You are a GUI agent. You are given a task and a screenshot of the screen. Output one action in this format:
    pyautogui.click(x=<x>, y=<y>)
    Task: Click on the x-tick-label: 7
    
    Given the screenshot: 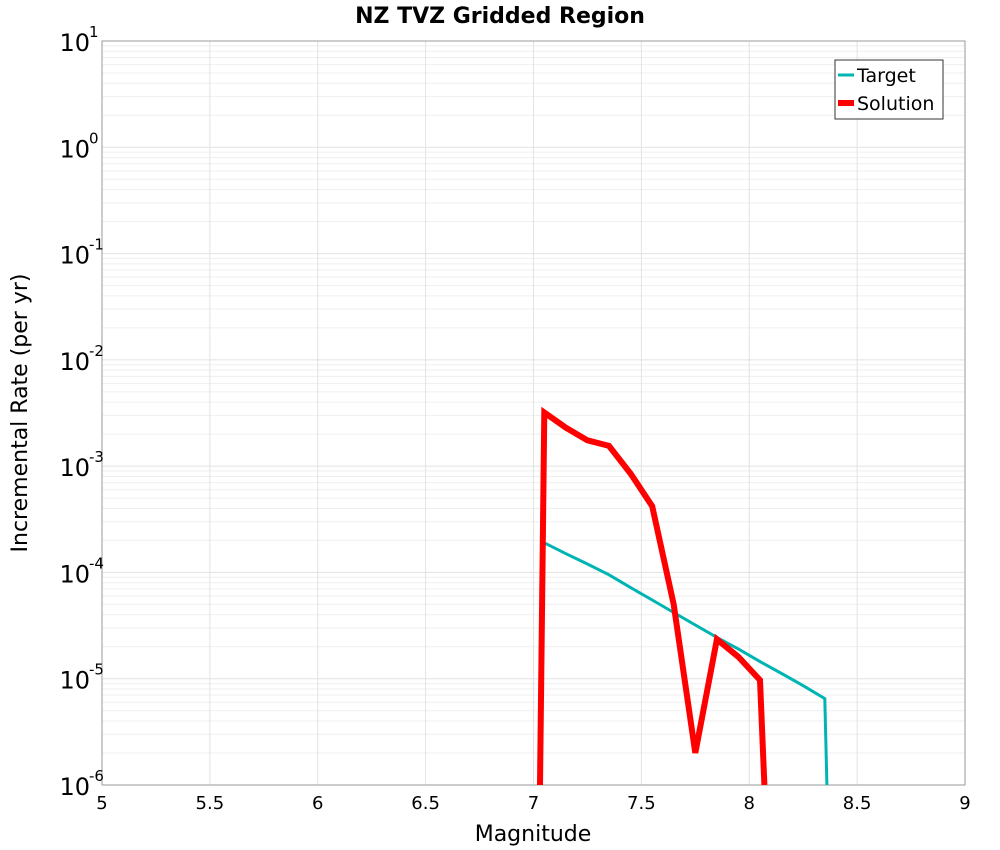 What is the action you would take?
    pyautogui.click(x=533, y=803)
    